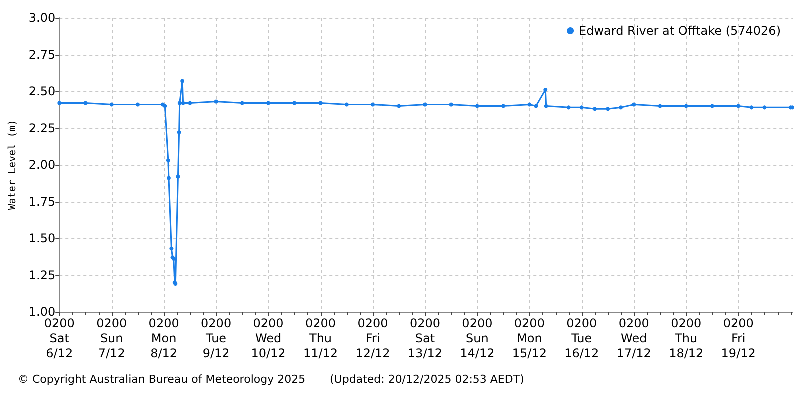  I want to click on y-tick-label: 2.25, so click(42, 128).